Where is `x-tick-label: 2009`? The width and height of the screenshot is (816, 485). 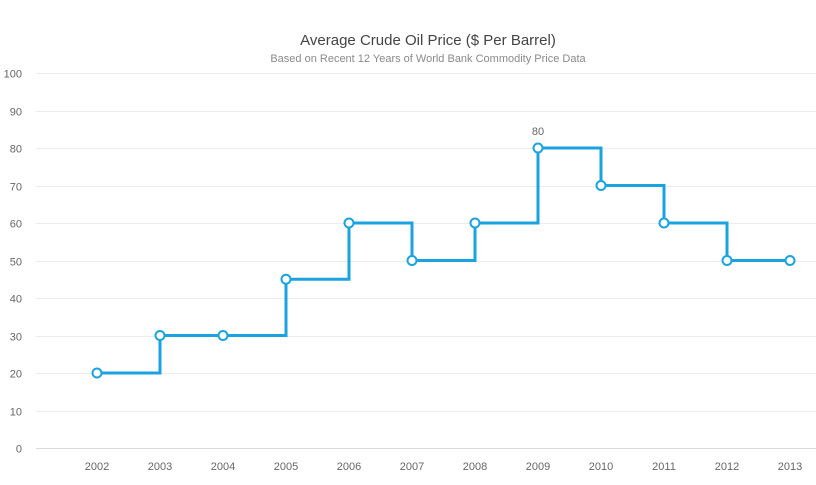
x-tick-label: 2009 is located at coordinates (538, 467).